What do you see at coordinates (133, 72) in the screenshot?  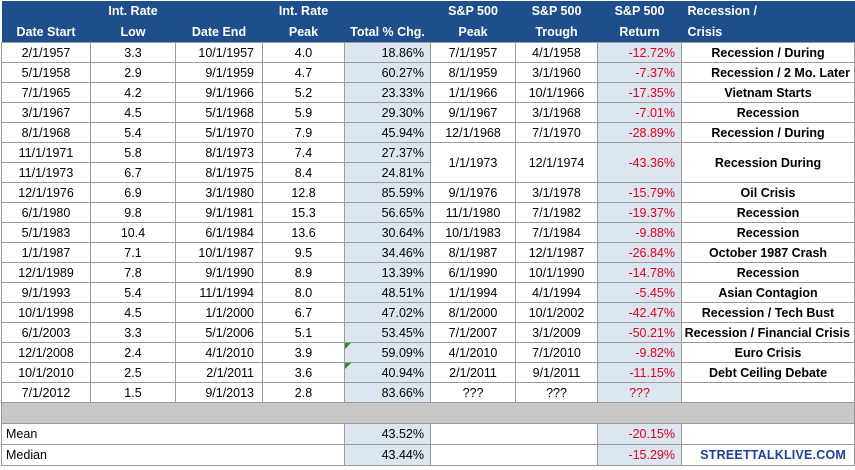 I see `int-rate-low-cell: 2.9` at bounding box center [133, 72].